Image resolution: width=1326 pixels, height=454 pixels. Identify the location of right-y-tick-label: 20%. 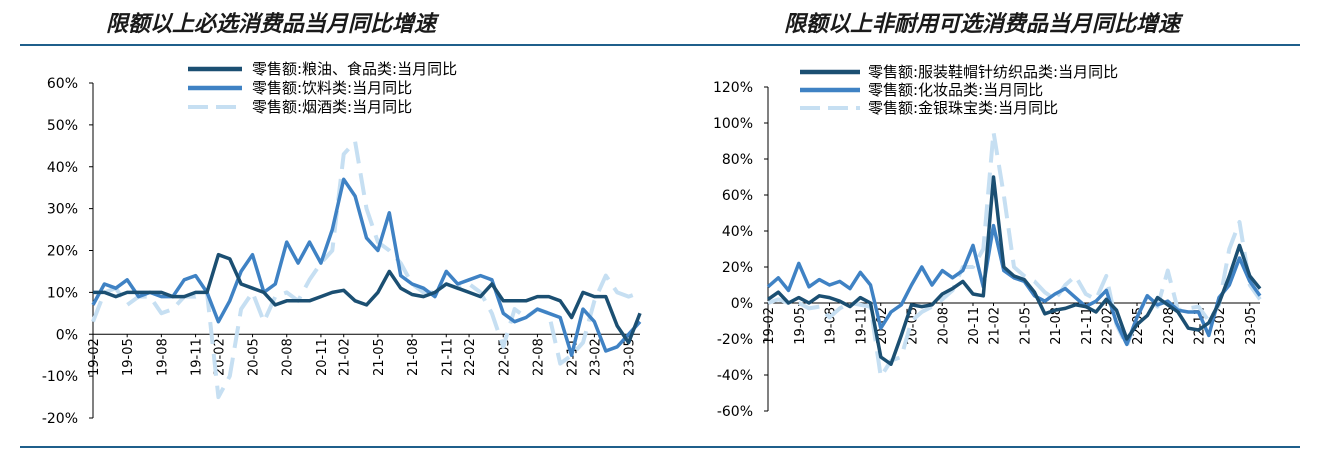
(737, 268).